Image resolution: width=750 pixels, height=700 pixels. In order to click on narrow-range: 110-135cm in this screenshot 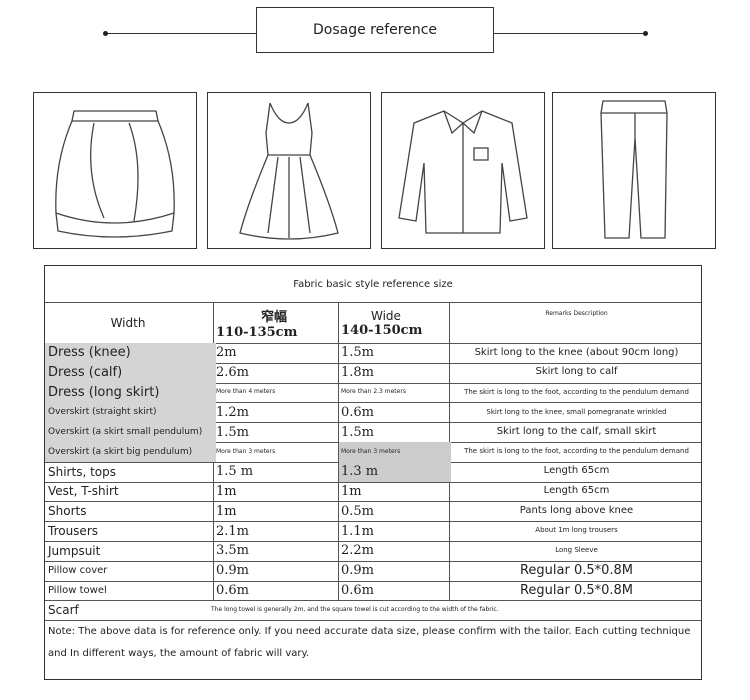, I will do `click(257, 332)`.